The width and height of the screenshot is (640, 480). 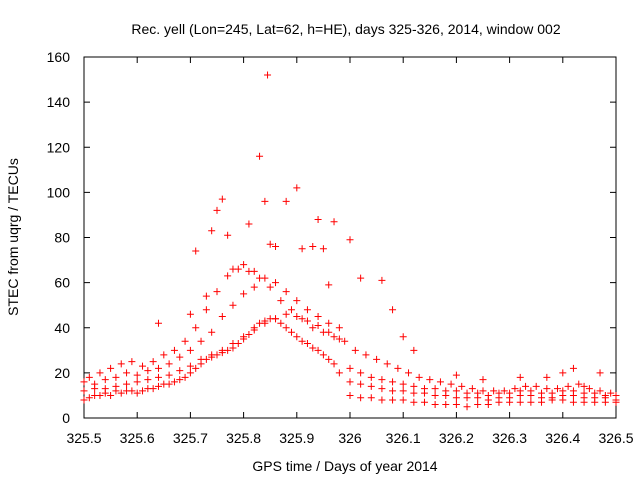 I want to click on x-tick-label: 326.2, so click(x=456, y=438).